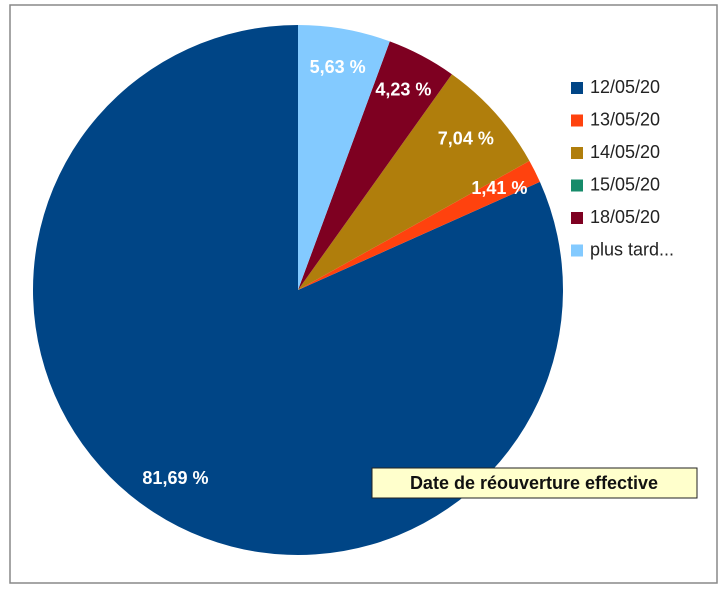 The height and width of the screenshot is (592, 721). What do you see at coordinates (175, 478) in the screenshot?
I see `data-label: 81,69 %` at bounding box center [175, 478].